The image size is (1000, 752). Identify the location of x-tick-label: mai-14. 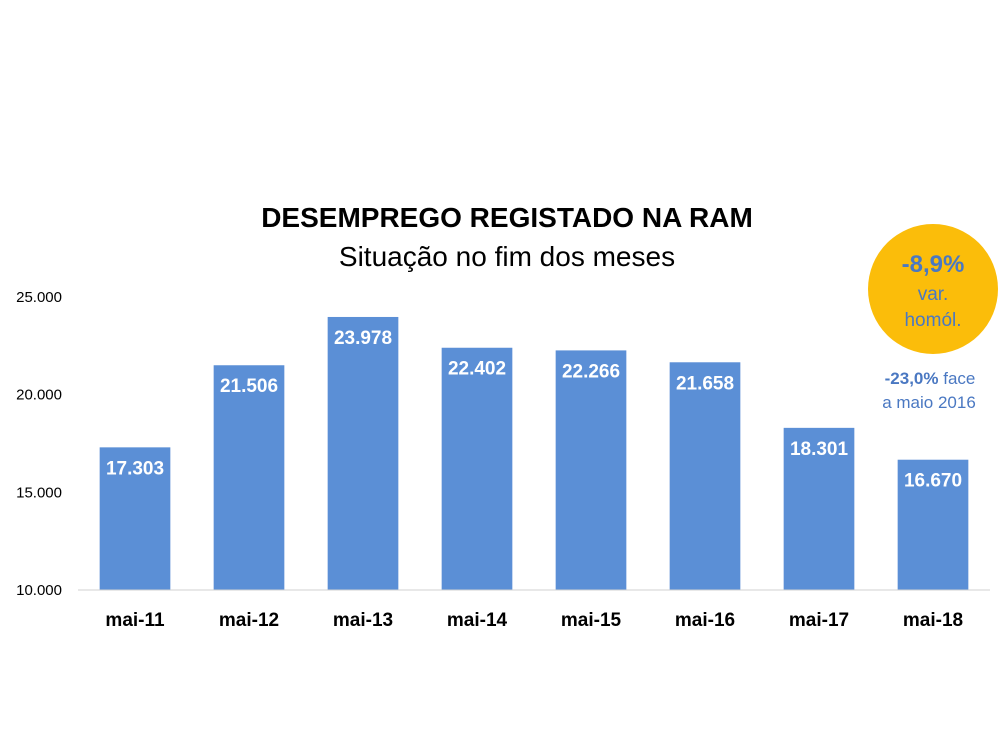
(477, 620).